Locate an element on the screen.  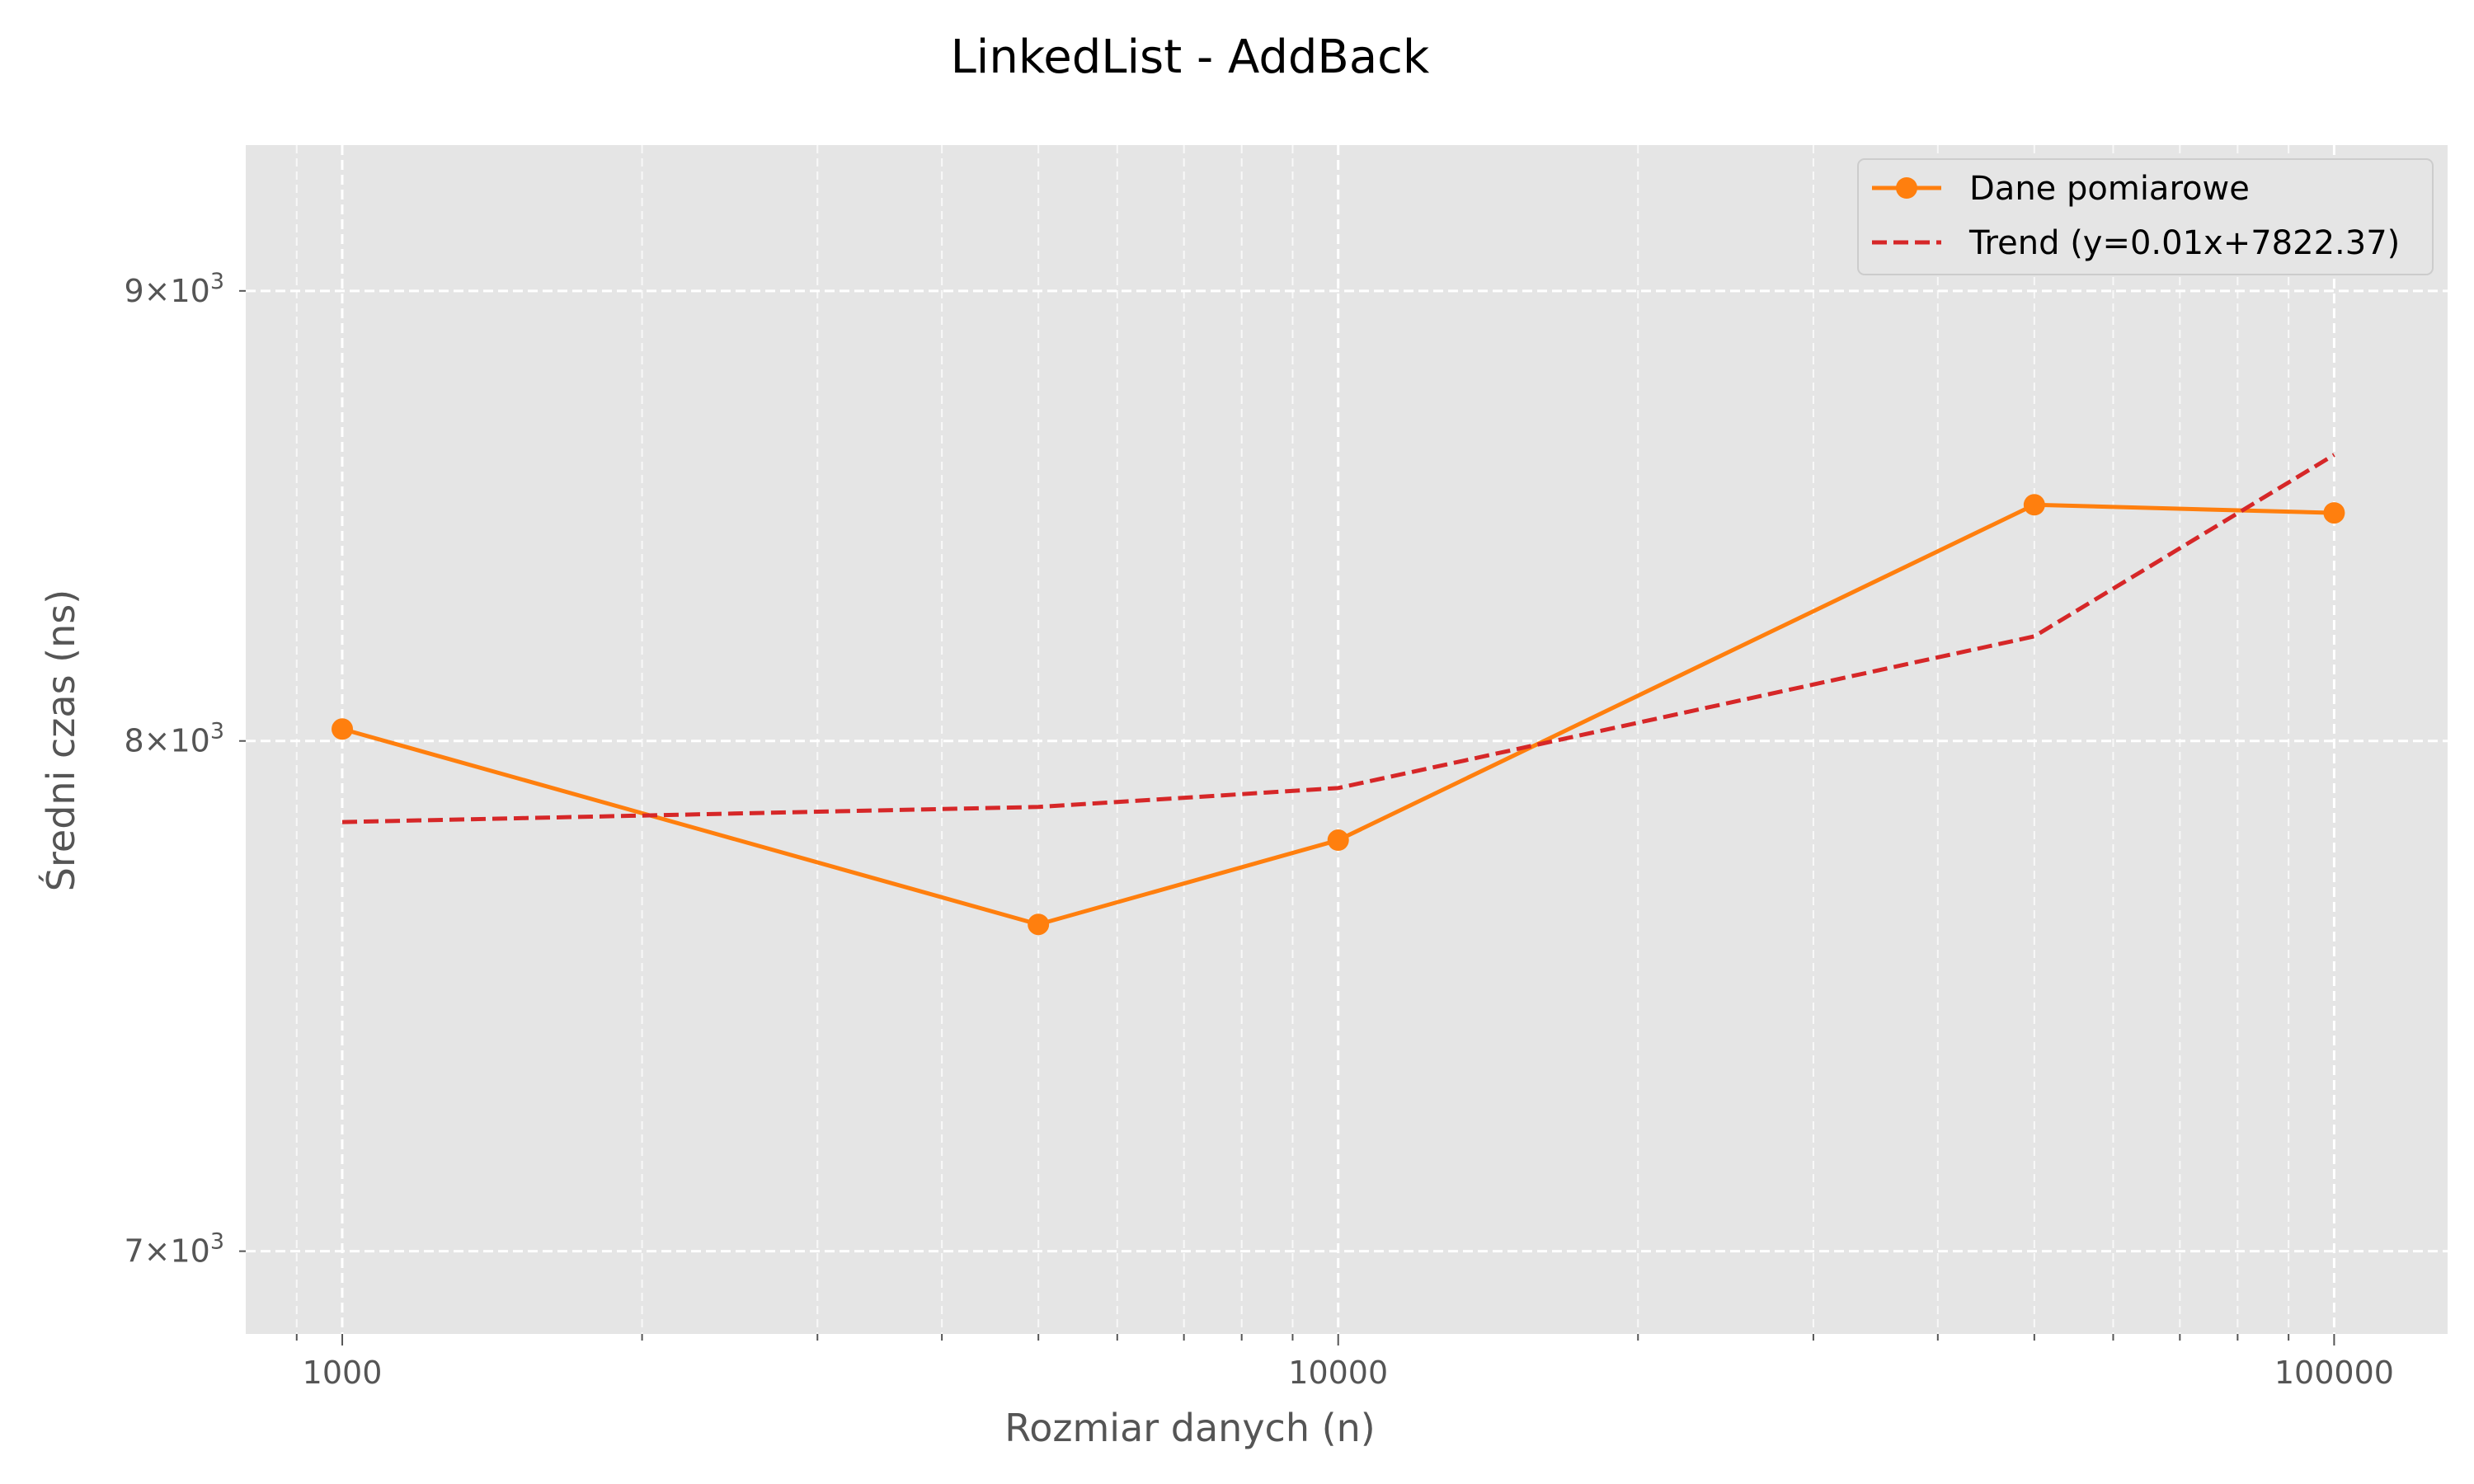
legend-box is located at coordinates (2145, 217).